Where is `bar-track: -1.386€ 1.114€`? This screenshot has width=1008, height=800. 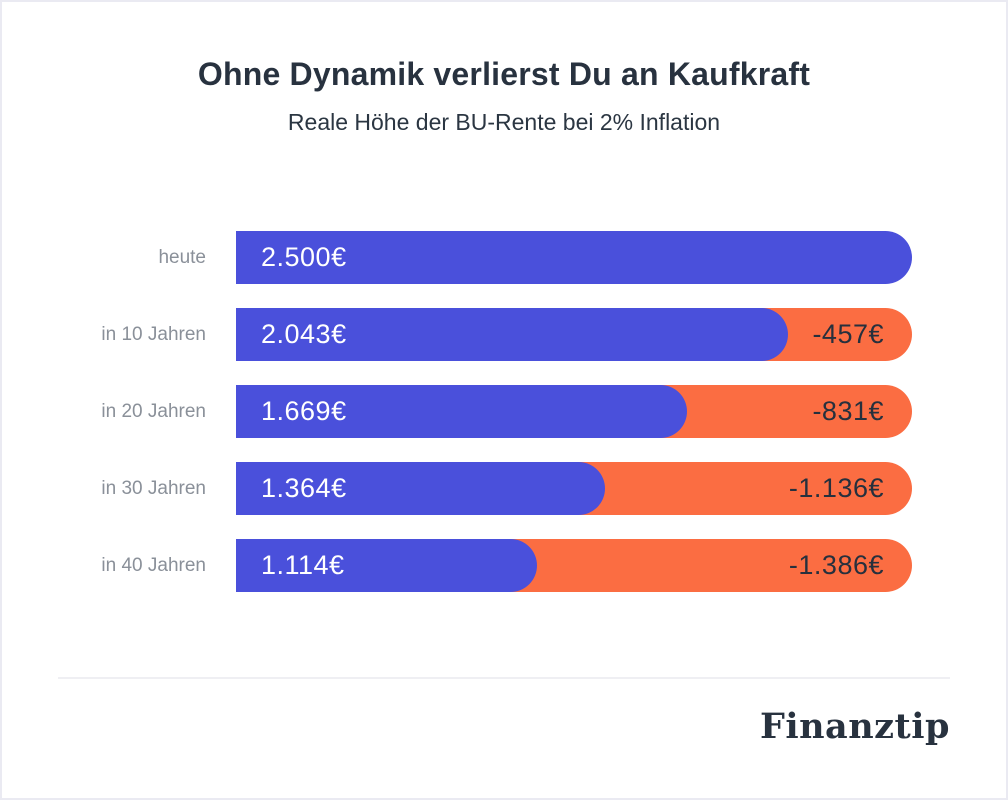
bar-track: -1.386€ 1.114€ is located at coordinates (574, 565).